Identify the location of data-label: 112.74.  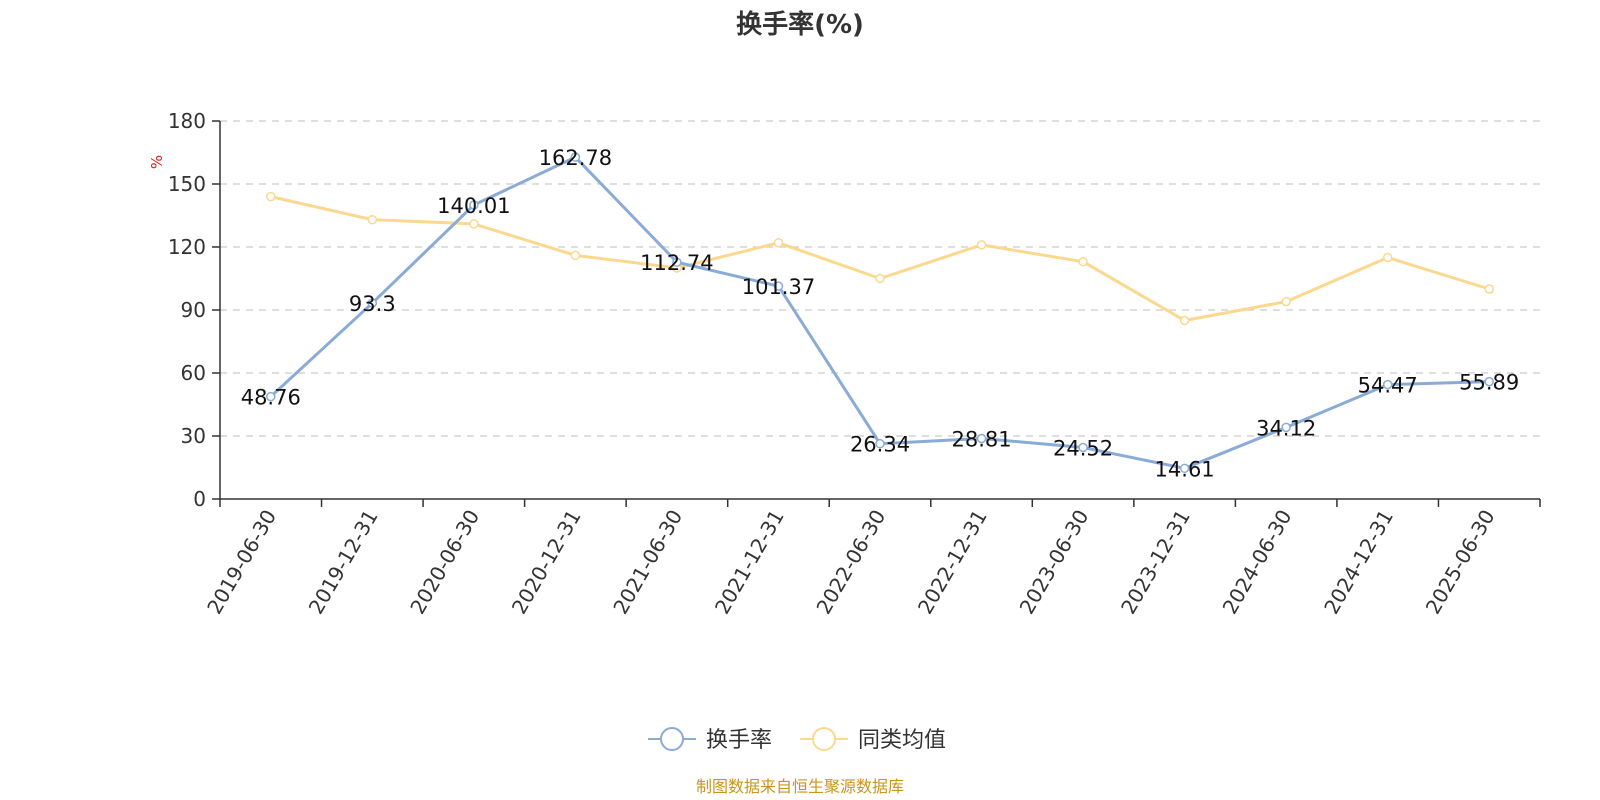
(676, 263).